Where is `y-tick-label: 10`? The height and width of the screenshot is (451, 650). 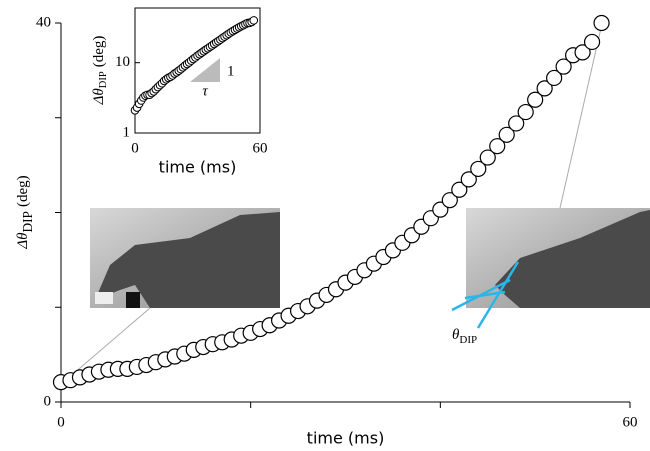 y-tick-label: 10 is located at coordinates (122, 62).